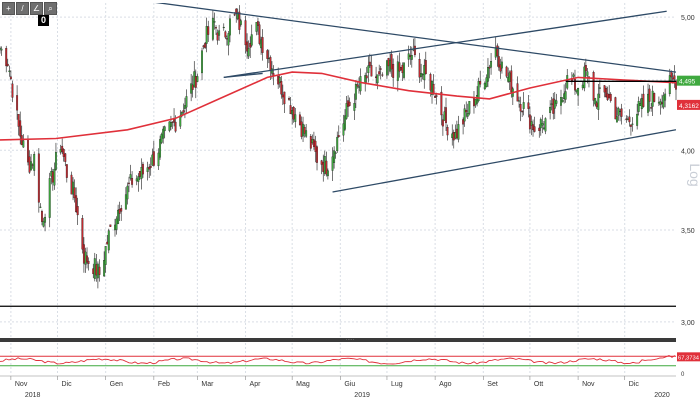  I want to click on panel-separator, so click(338, 340).